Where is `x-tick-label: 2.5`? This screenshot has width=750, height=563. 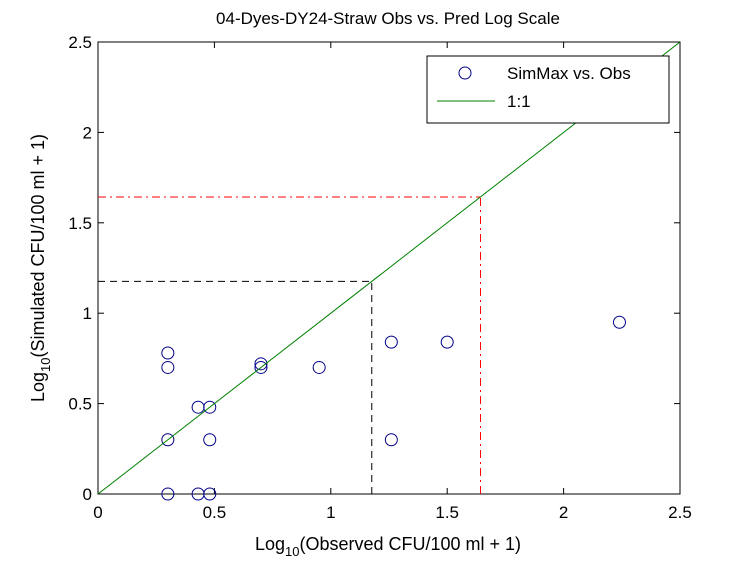
x-tick-label: 2.5 is located at coordinates (680, 512).